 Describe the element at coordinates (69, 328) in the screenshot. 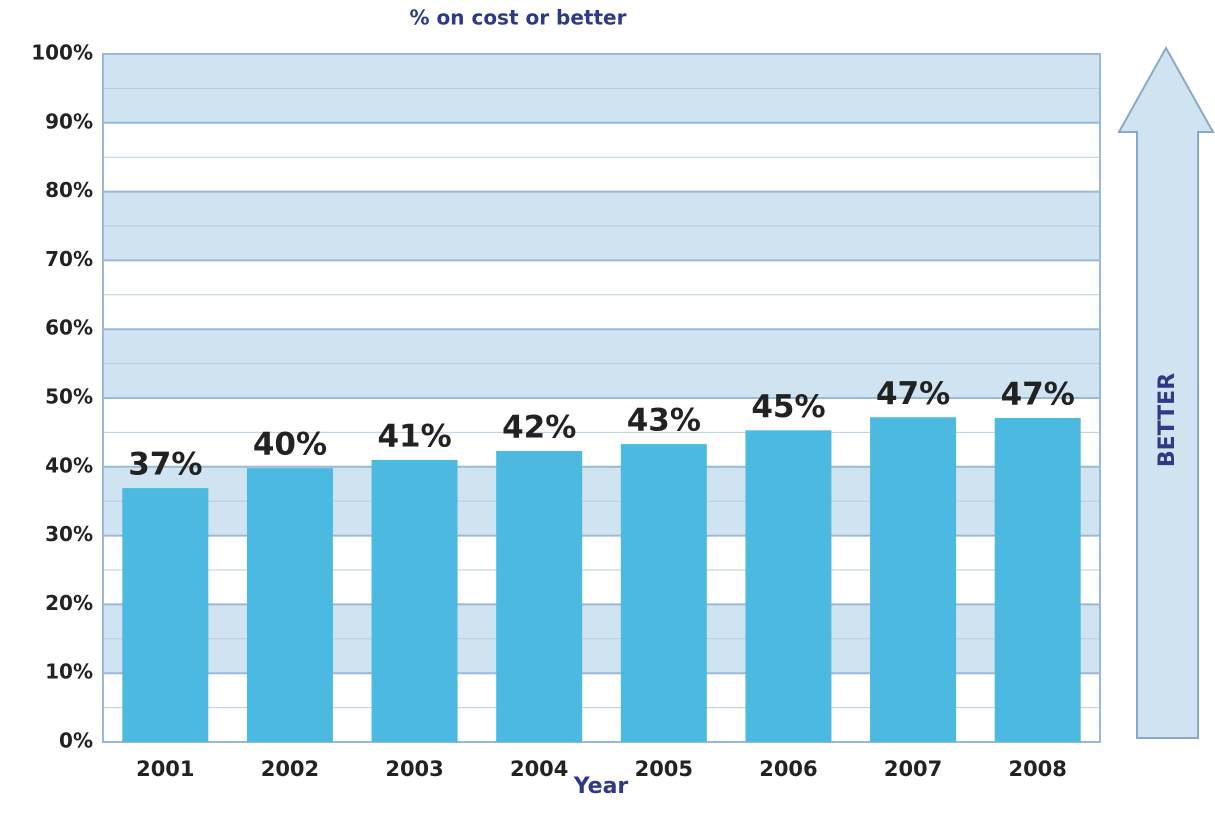

I see `y-tick-label: 60%` at that location.